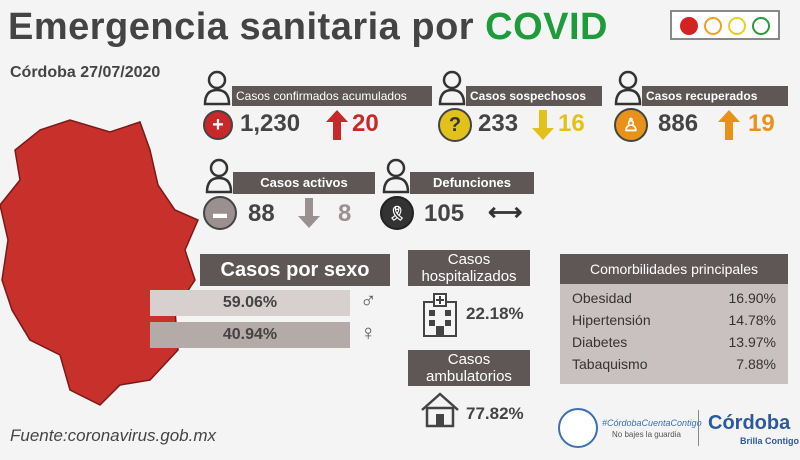  What do you see at coordinates (505, 212) in the screenshot?
I see `double-arrow-icon: ⟷` at bounding box center [505, 212].